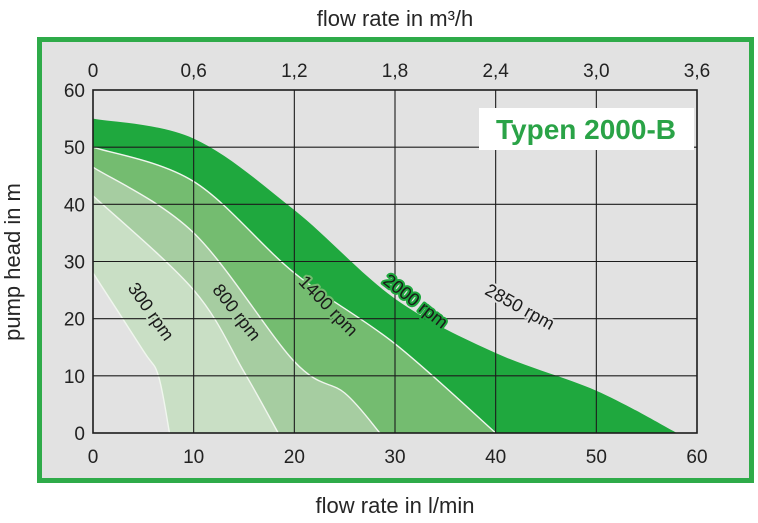 This screenshot has width=758, height=523. I want to click on bottom-axis-title: flow rate in l/min, so click(395, 505).